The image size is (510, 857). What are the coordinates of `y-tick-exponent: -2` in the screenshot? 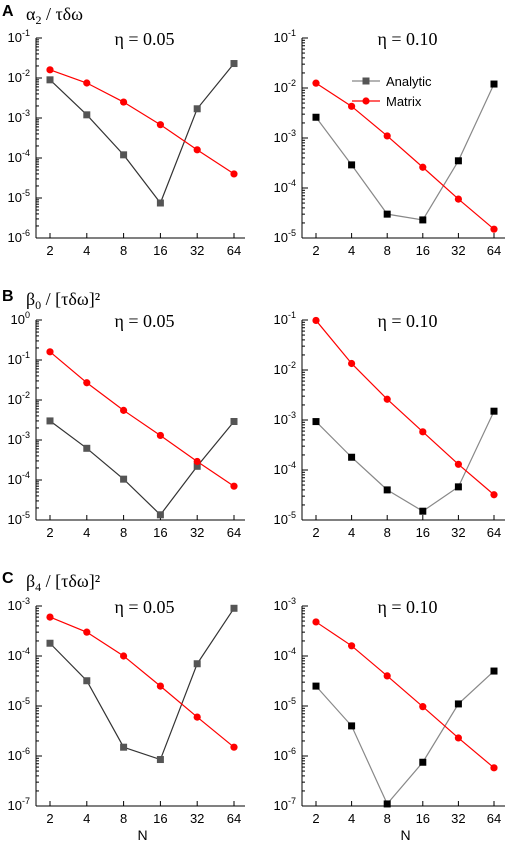 It's located at (26, 73).